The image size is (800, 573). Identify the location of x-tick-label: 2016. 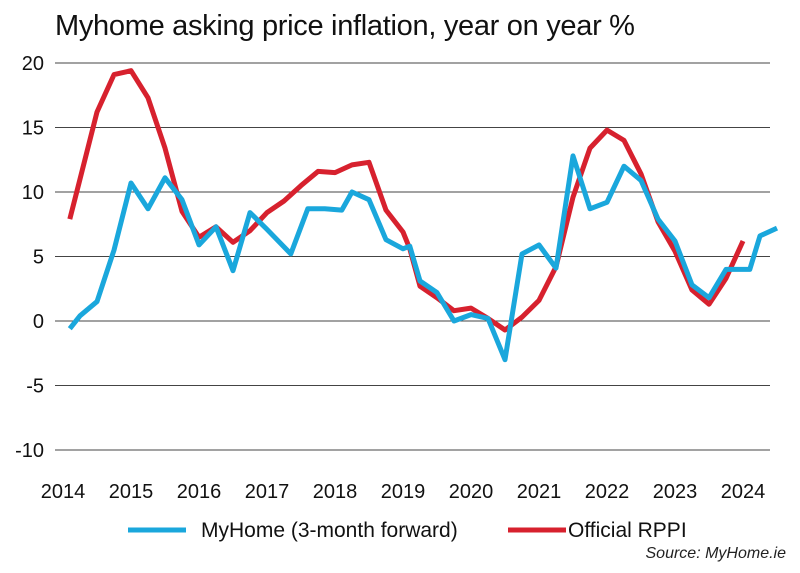
(199, 492).